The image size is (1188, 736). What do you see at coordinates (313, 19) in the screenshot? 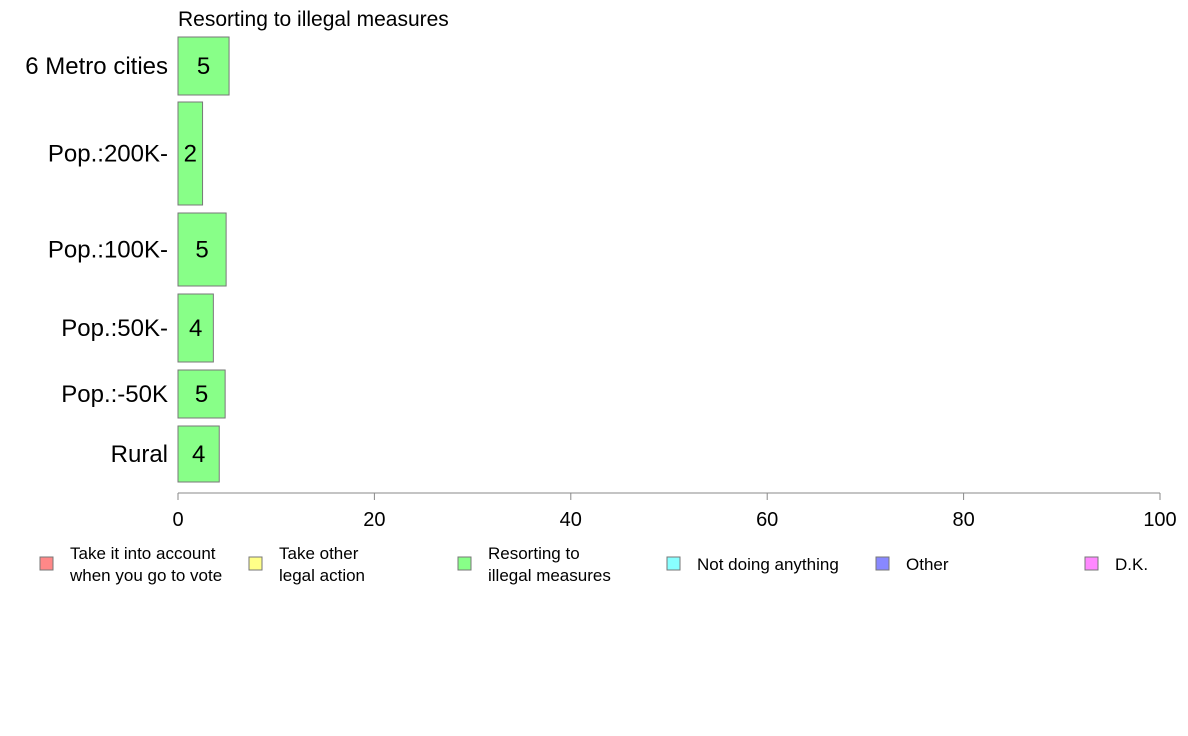
I see `chart-title: Resorting to illegal measures` at bounding box center [313, 19].